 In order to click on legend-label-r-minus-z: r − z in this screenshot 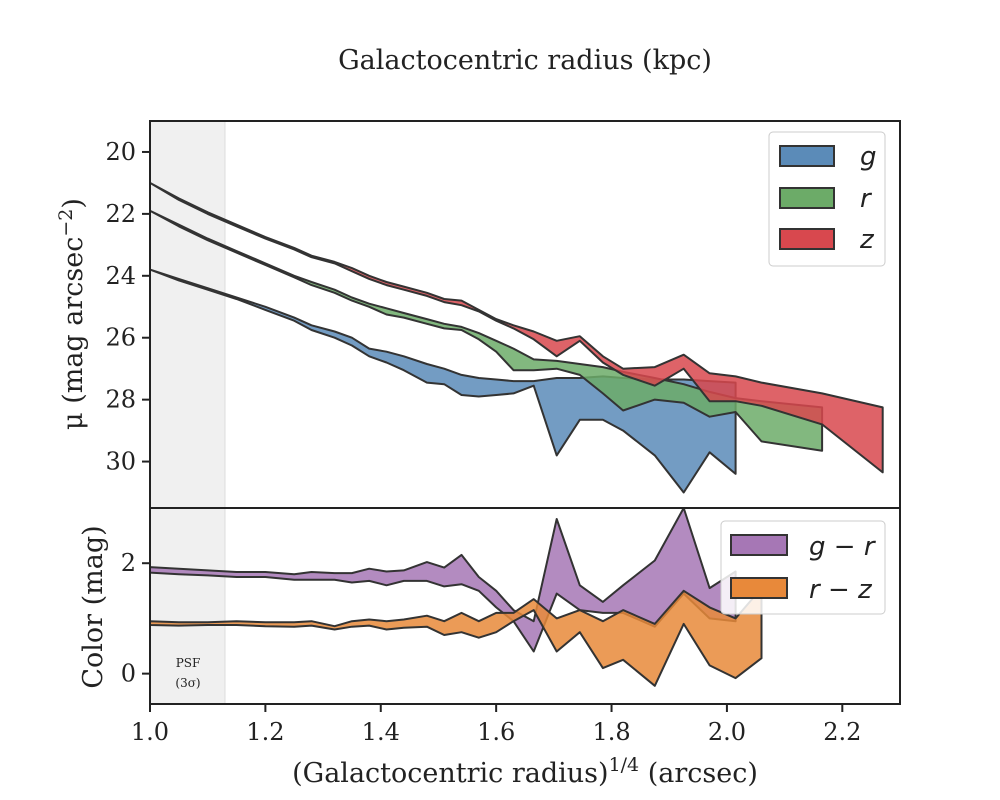, I will do `click(841, 590)`.